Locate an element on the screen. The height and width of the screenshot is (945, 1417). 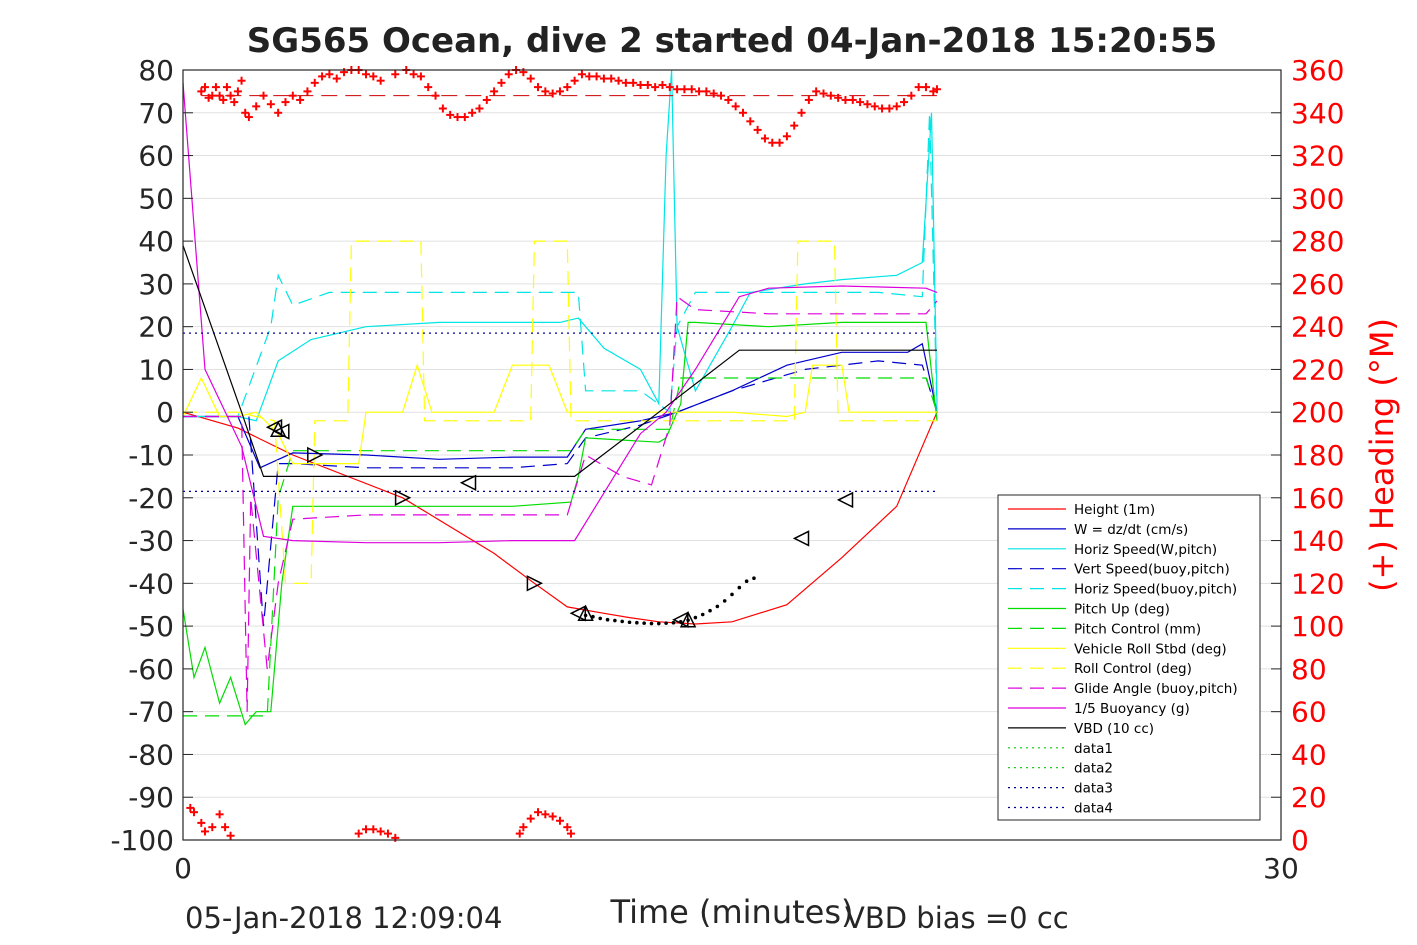
y-tick-label: -10 is located at coordinates (151, 455).